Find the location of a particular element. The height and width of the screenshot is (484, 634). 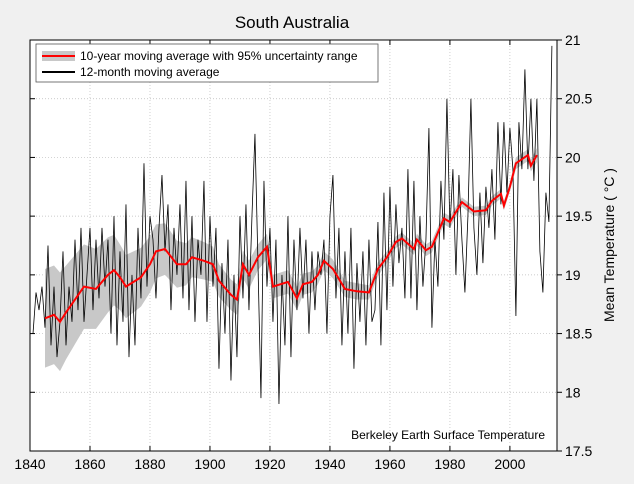

y-axis-label: Mean Temperature ( °C ) is located at coordinates (609, 245).